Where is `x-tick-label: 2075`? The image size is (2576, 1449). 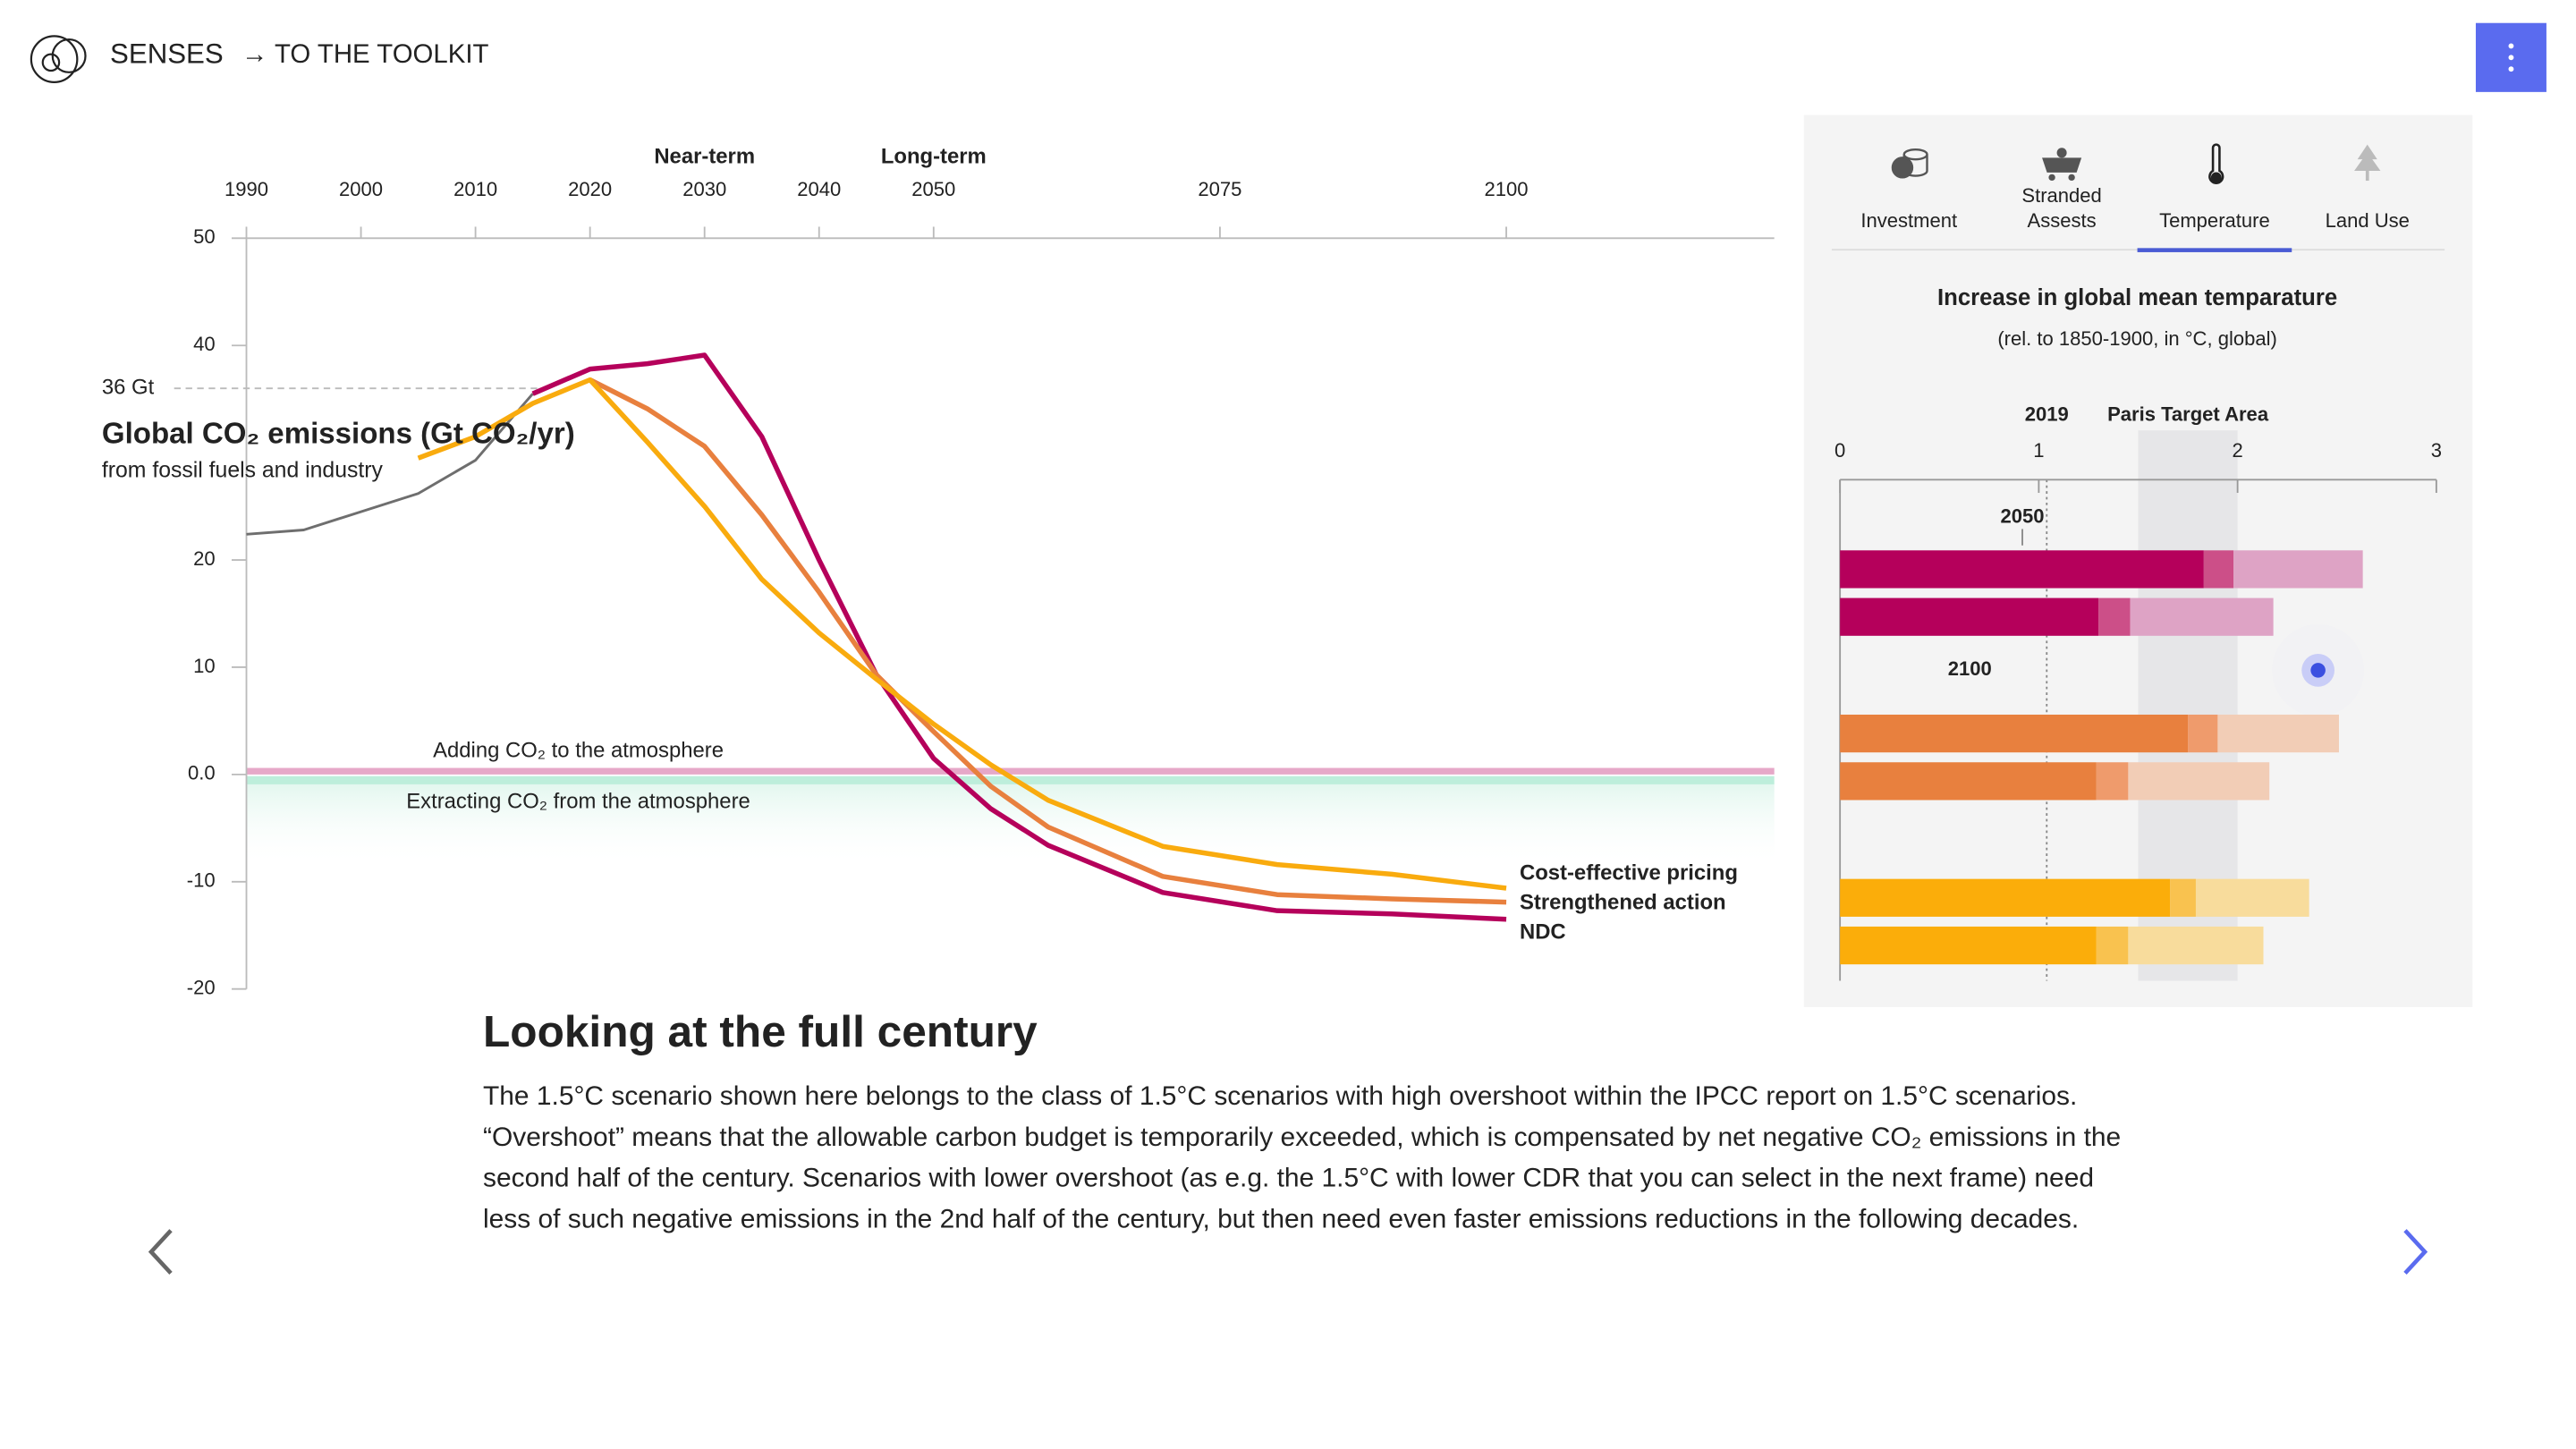
x-tick-label: 2075 is located at coordinates (1219, 189).